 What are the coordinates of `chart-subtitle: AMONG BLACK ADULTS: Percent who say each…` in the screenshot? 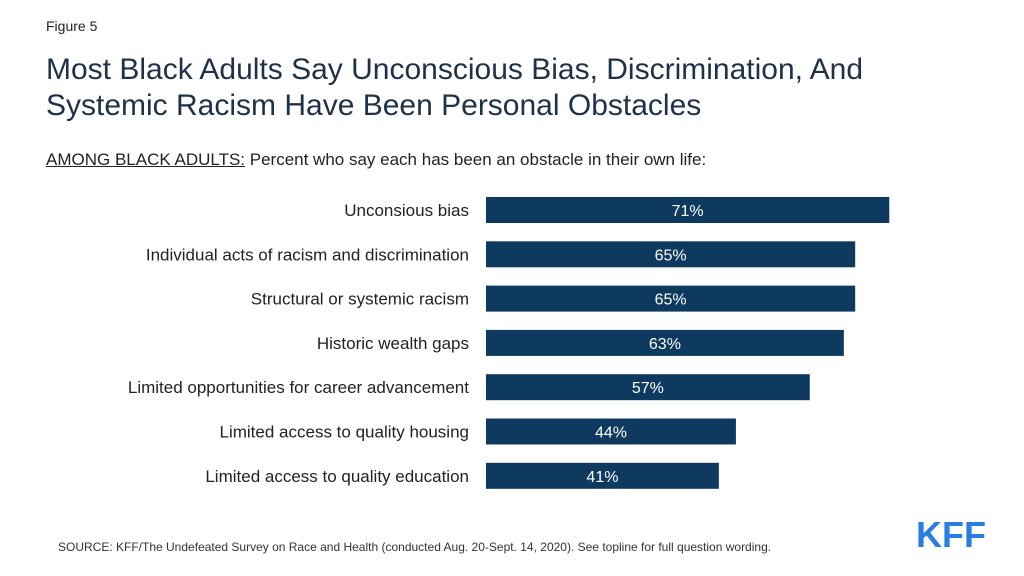 It's located at (376, 160).